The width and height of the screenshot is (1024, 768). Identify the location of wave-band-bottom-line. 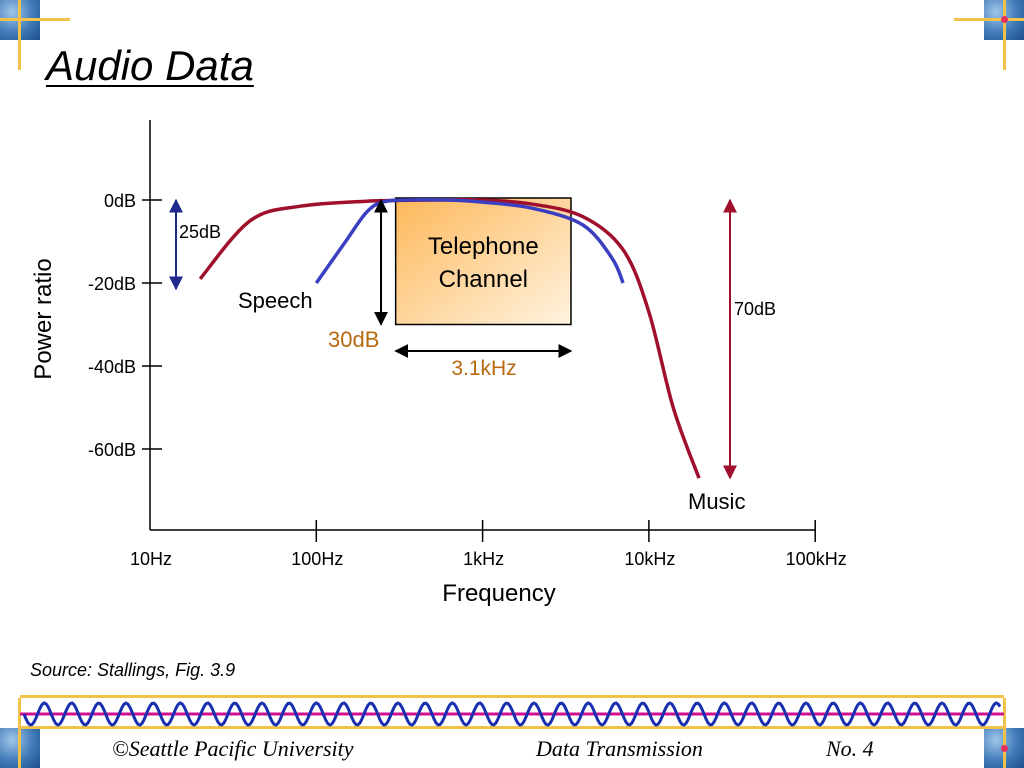
(512, 727).